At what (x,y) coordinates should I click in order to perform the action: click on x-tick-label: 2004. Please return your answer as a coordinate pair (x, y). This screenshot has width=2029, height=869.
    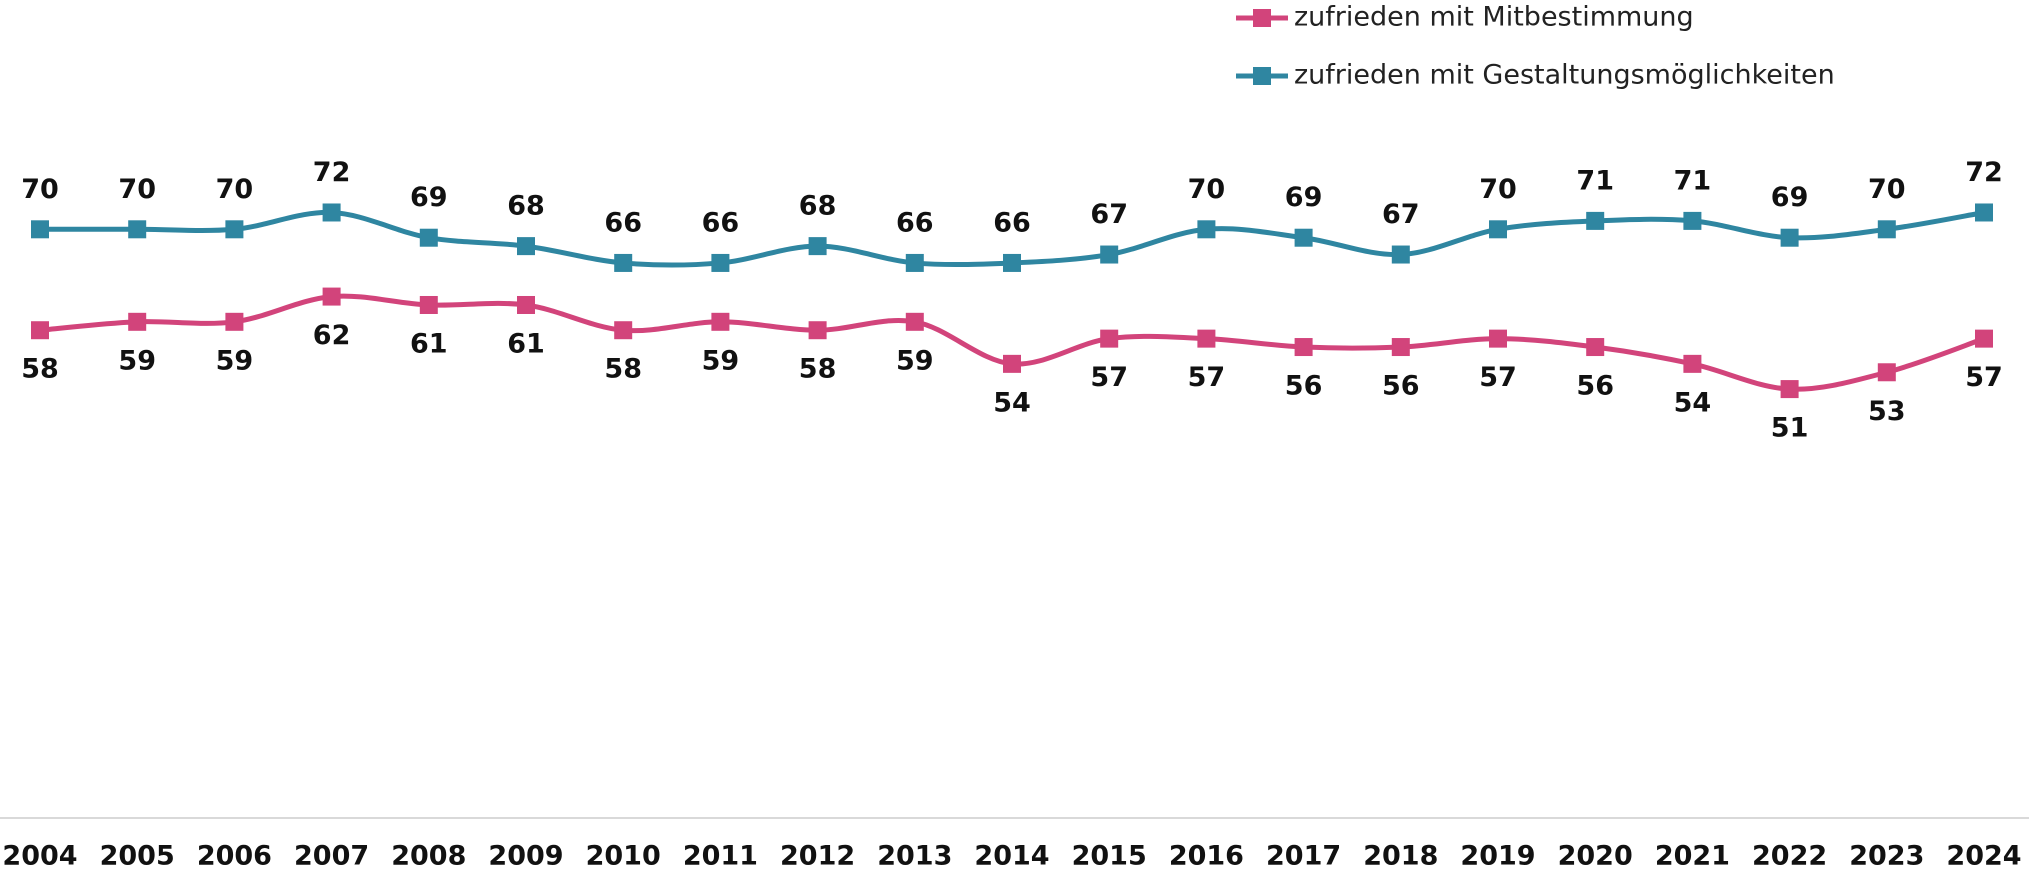
    Looking at the image, I should click on (39, 855).